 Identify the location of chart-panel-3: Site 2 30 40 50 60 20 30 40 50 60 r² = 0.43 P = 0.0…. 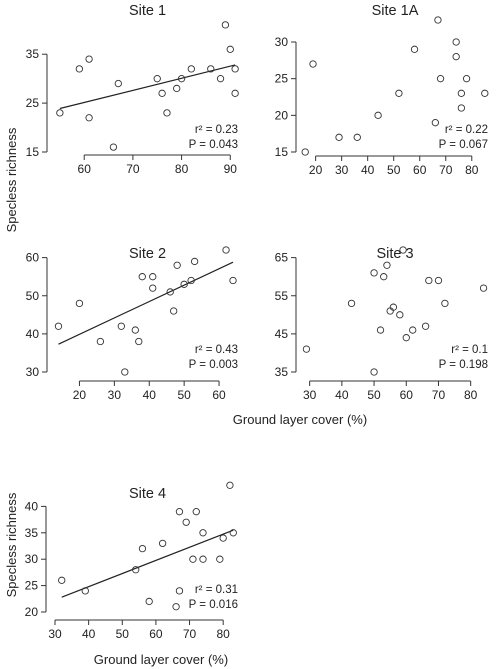
(132, 324).